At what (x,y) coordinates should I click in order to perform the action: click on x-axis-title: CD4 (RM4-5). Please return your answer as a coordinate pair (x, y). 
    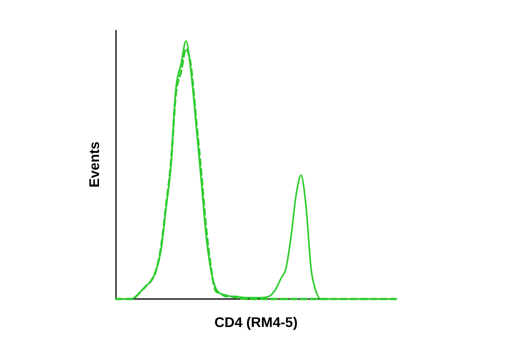
    Looking at the image, I should click on (256, 322).